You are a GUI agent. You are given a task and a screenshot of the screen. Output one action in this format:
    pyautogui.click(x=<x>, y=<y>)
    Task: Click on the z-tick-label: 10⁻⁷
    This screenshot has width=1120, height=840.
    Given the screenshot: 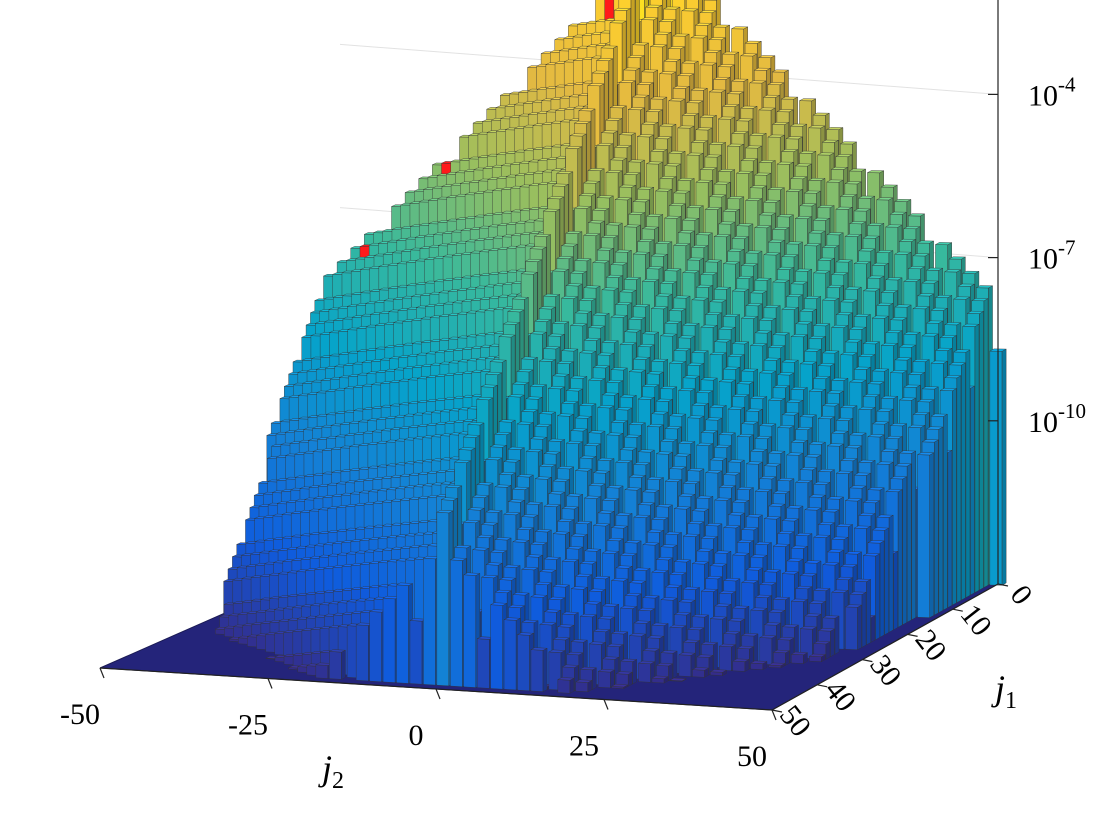 What is the action you would take?
    pyautogui.click(x=1052, y=256)
    